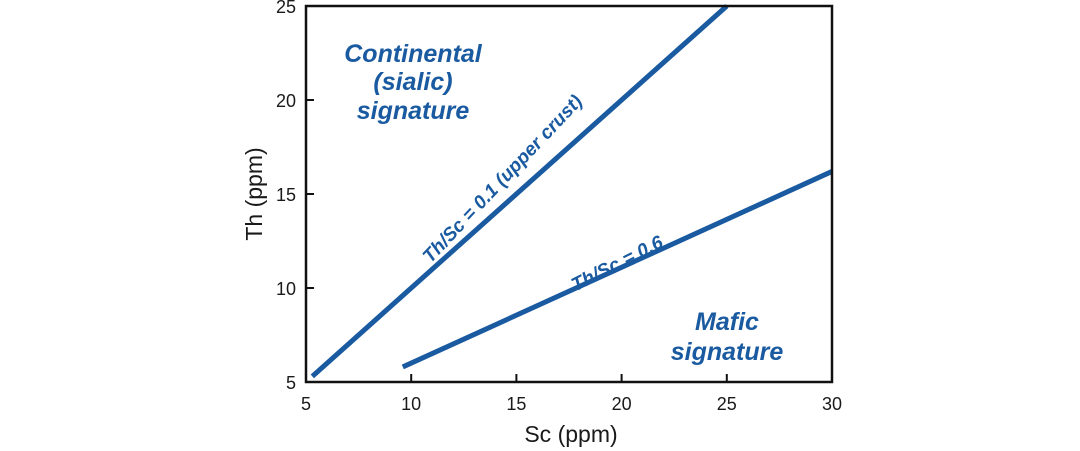 This screenshot has width=1080, height=451. Describe the element at coordinates (832, 404) in the screenshot. I see `x-tick-label: 30` at that location.